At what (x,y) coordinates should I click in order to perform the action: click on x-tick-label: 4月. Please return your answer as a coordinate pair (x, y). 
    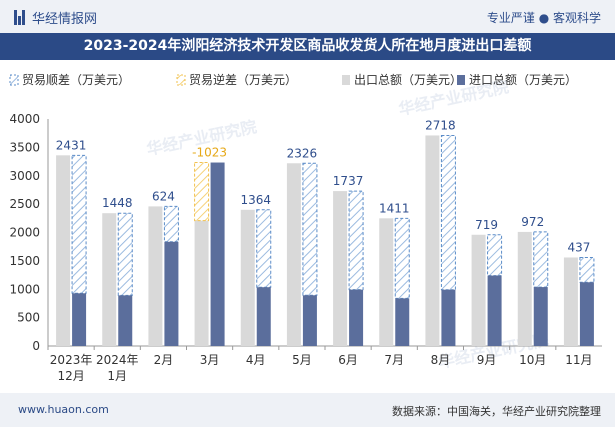
    Looking at the image, I should click on (256, 360).